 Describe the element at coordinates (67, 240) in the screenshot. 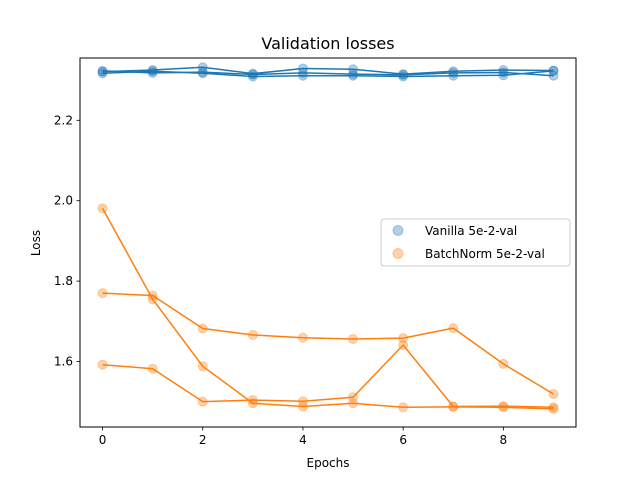

I see `y-axis-ticks: 1.6 1.8 2.0 2.2` at that location.